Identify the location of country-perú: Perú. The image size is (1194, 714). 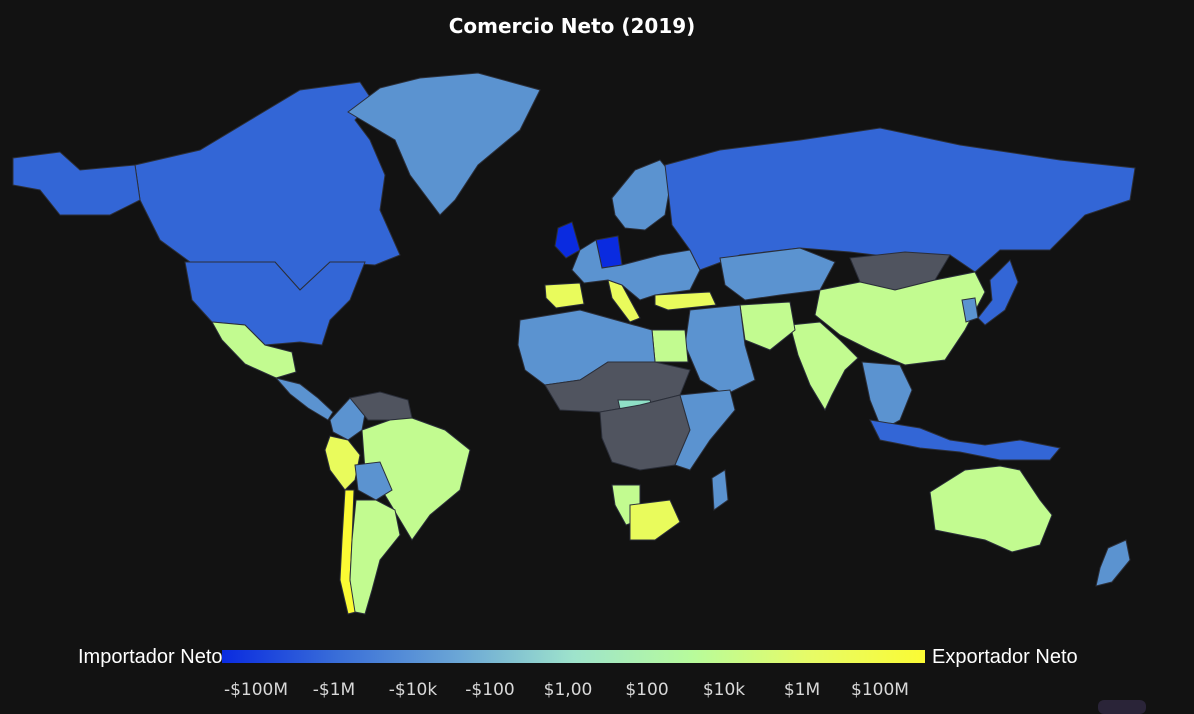
(342, 463).